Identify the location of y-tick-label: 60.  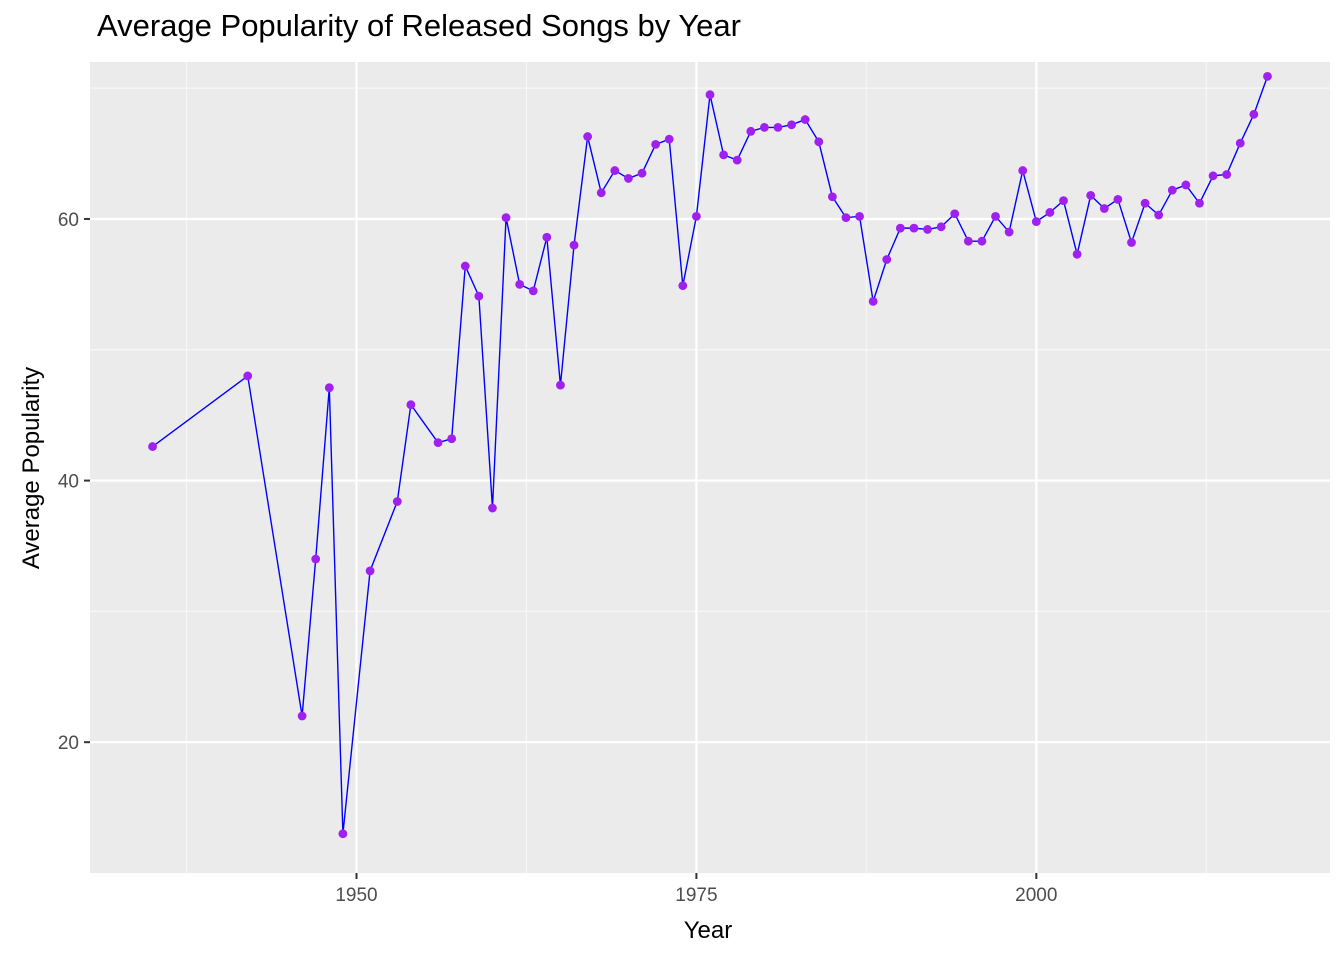
(68, 220).